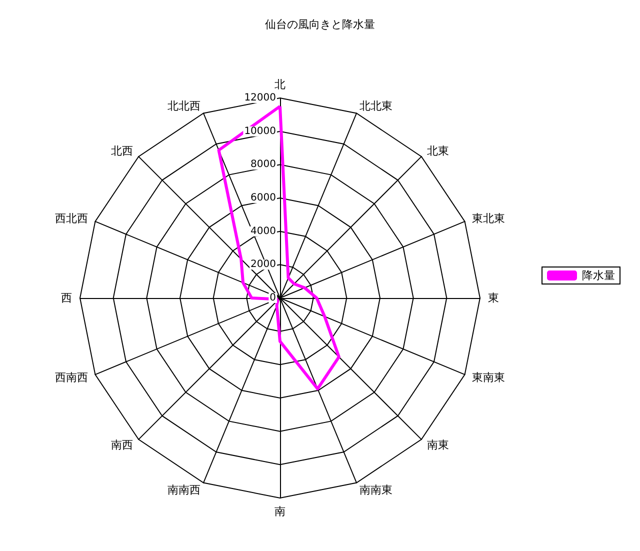 Image resolution: width=640 pixels, height=551 pixels. I want to click on spoke-label: 北北東, so click(376, 105).